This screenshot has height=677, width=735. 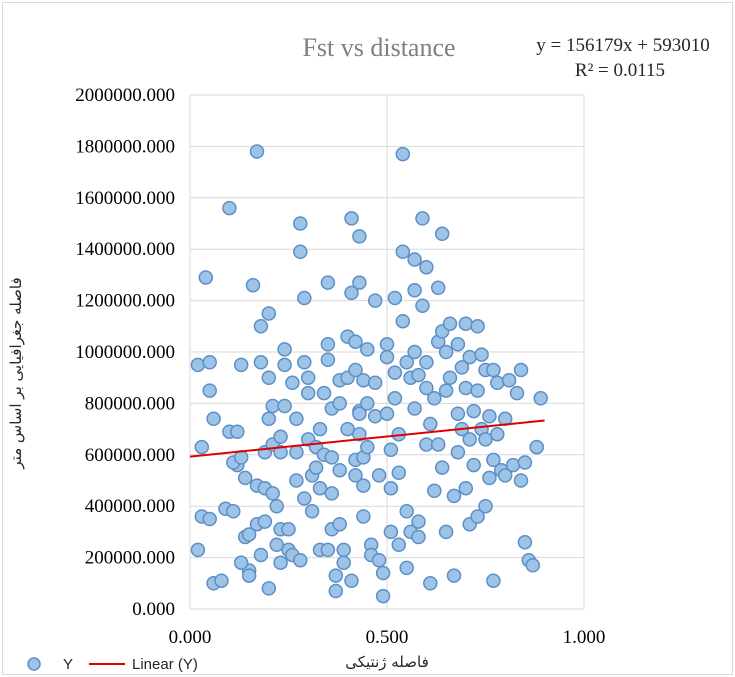 What do you see at coordinates (387, 637) in the screenshot?
I see `x-tick-label: 0.500` at bounding box center [387, 637].